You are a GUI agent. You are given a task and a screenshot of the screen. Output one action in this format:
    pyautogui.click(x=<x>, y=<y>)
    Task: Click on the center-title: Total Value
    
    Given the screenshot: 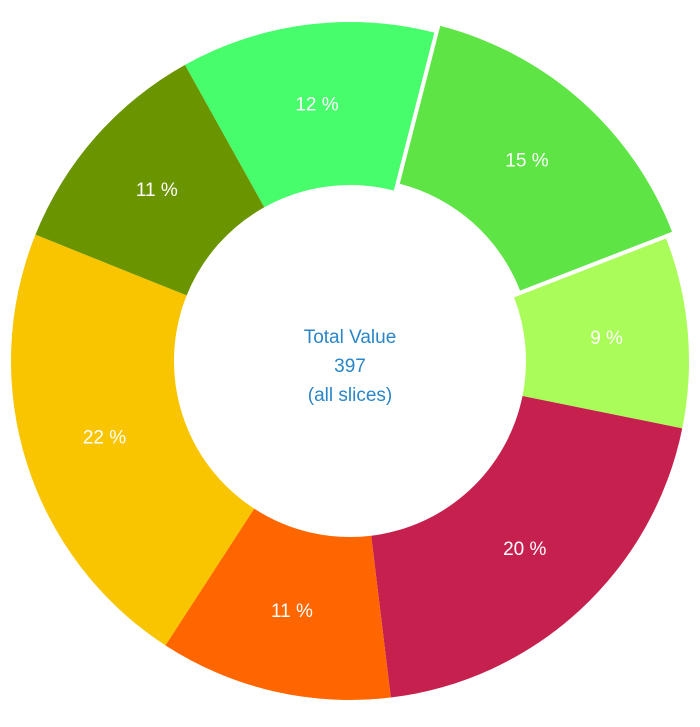 What is the action you would take?
    pyautogui.click(x=350, y=337)
    